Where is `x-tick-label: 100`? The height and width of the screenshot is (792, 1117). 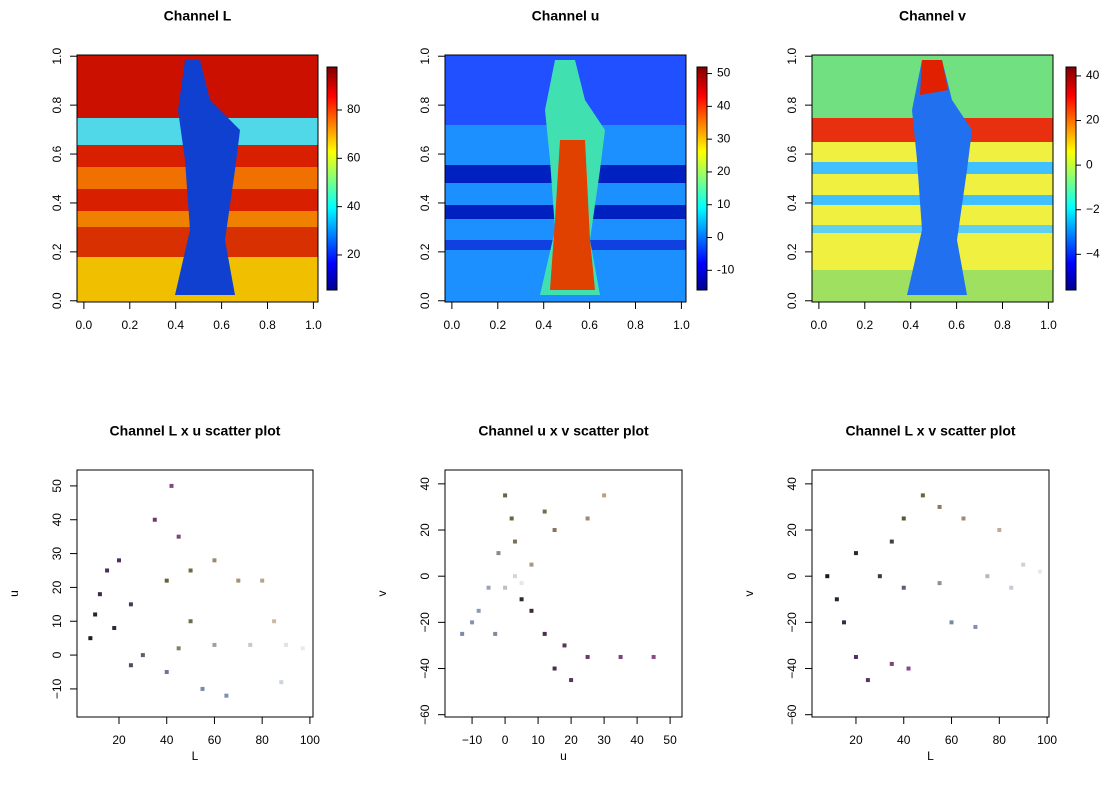
x-tick-label: 100 is located at coordinates (310, 740).